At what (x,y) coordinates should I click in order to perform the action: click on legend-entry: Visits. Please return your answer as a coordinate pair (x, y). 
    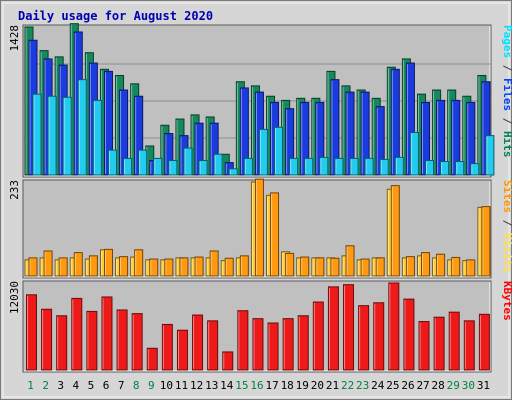
    Looking at the image, I should click on (506, 253).